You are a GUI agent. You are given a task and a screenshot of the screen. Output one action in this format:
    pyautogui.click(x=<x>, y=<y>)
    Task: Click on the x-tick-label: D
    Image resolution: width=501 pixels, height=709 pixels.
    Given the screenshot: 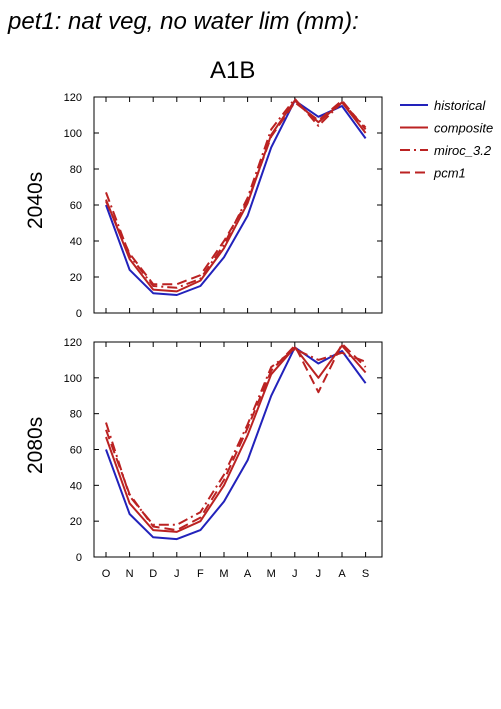 What is the action you would take?
    pyautogui.click(x=153, y=574)
    